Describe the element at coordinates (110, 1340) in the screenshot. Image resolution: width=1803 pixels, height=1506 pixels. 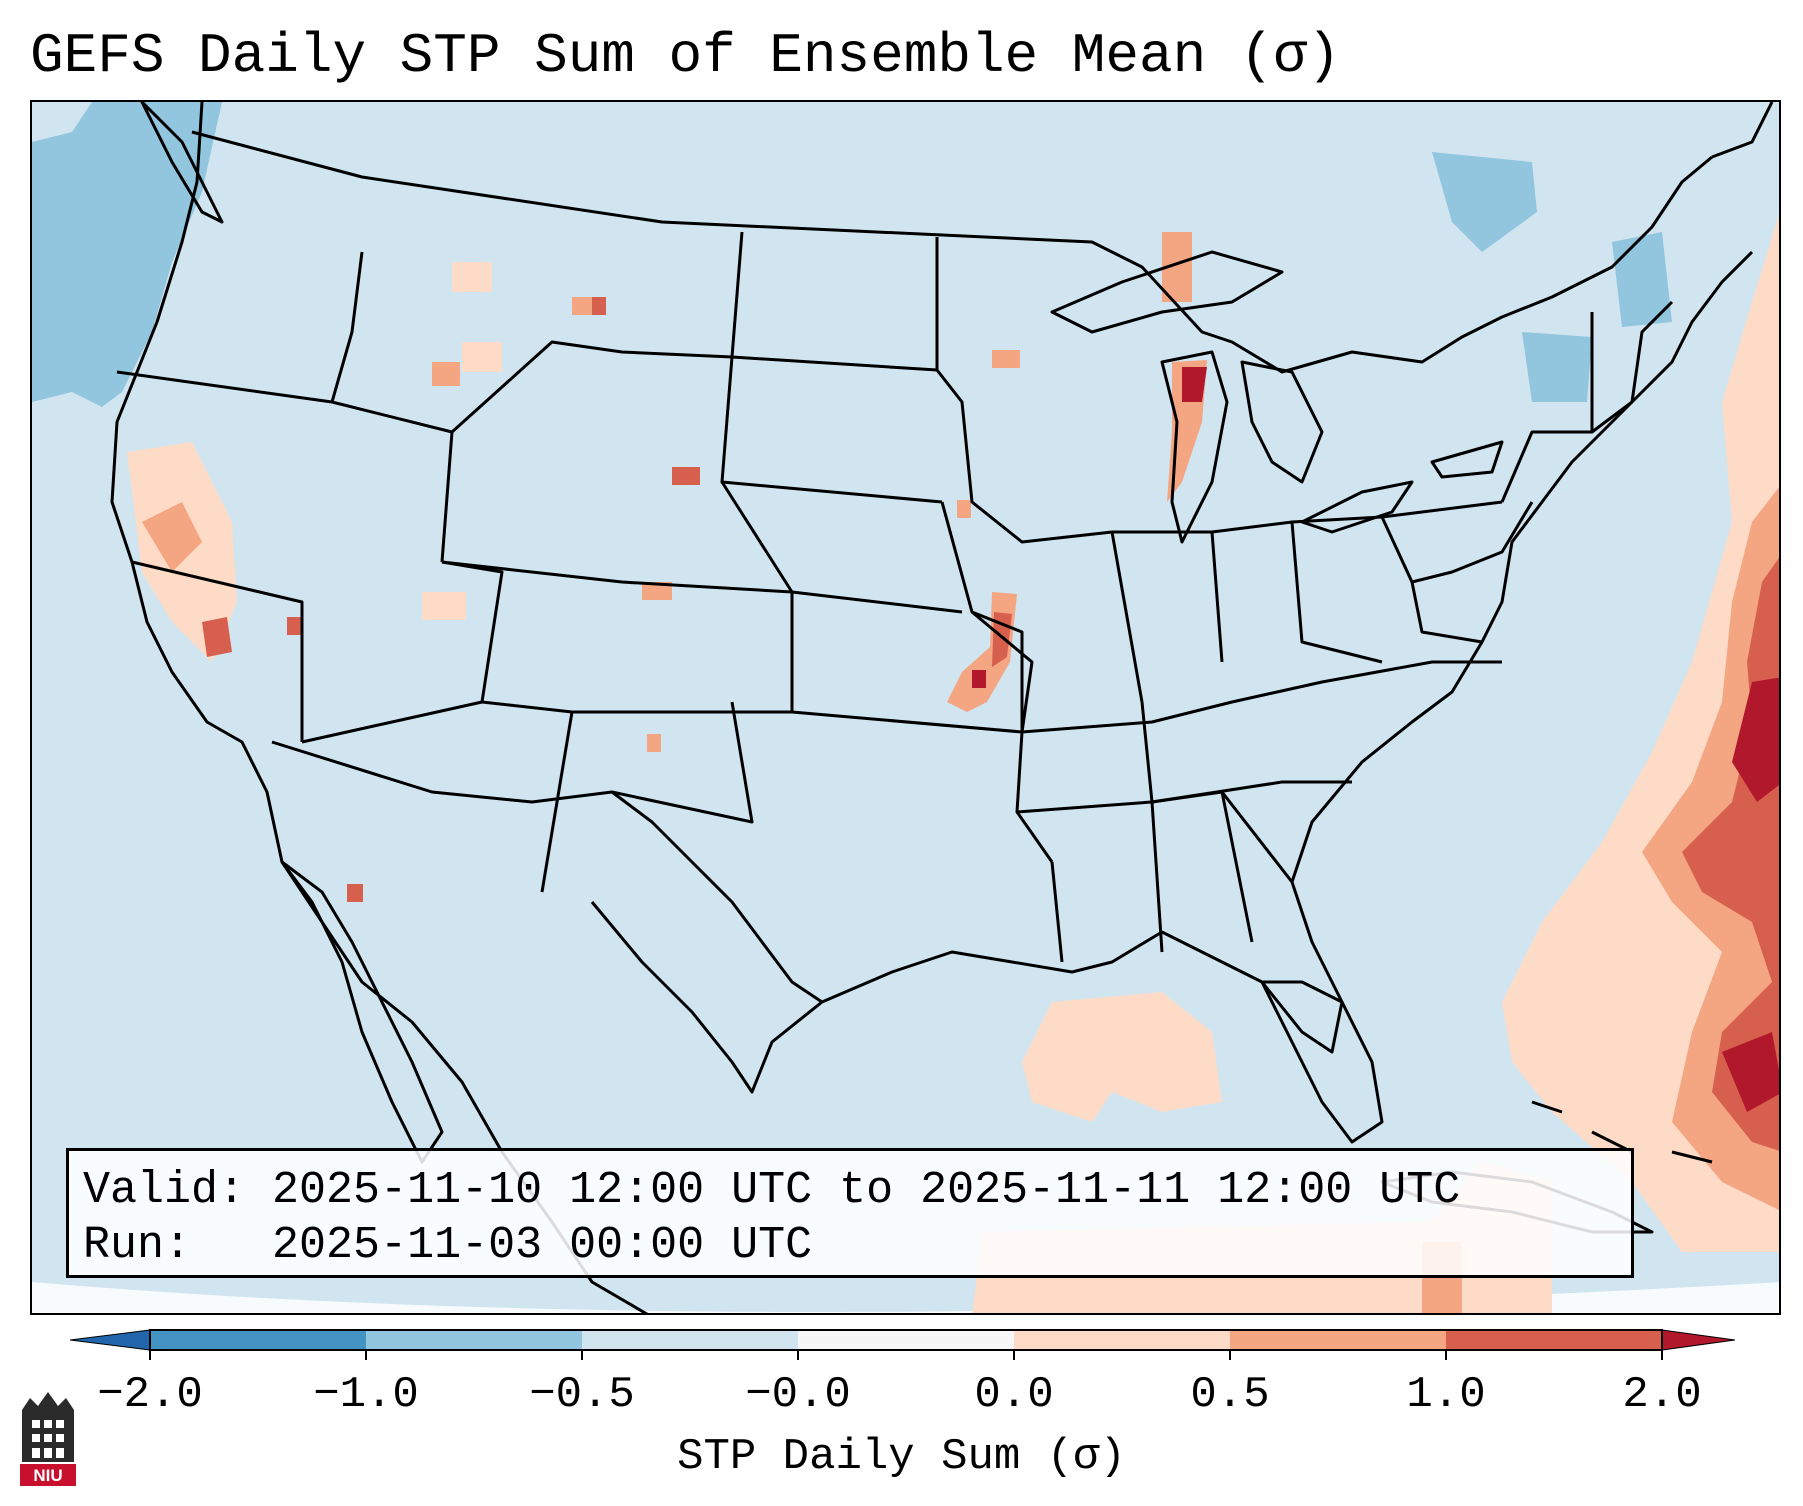
I see `colorbar-extend-low` at that location.